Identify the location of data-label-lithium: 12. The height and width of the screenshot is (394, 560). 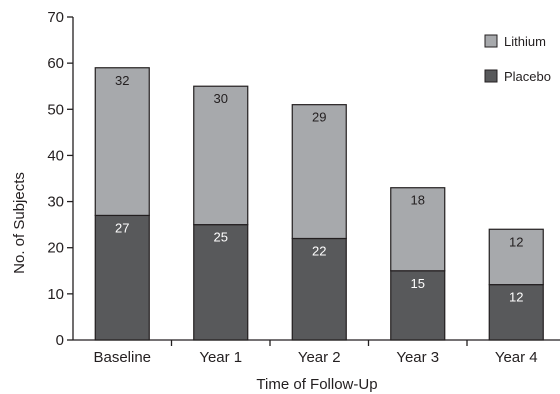
(516, 241).